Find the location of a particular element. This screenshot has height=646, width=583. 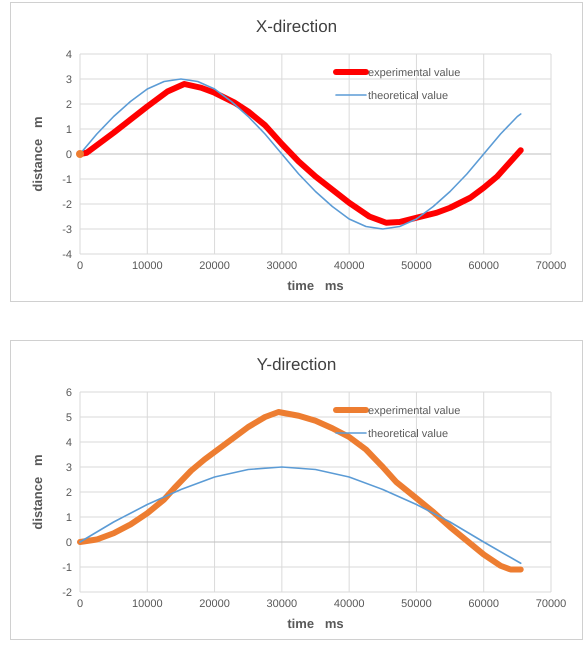

line-series is located at coordinates (300, 515).